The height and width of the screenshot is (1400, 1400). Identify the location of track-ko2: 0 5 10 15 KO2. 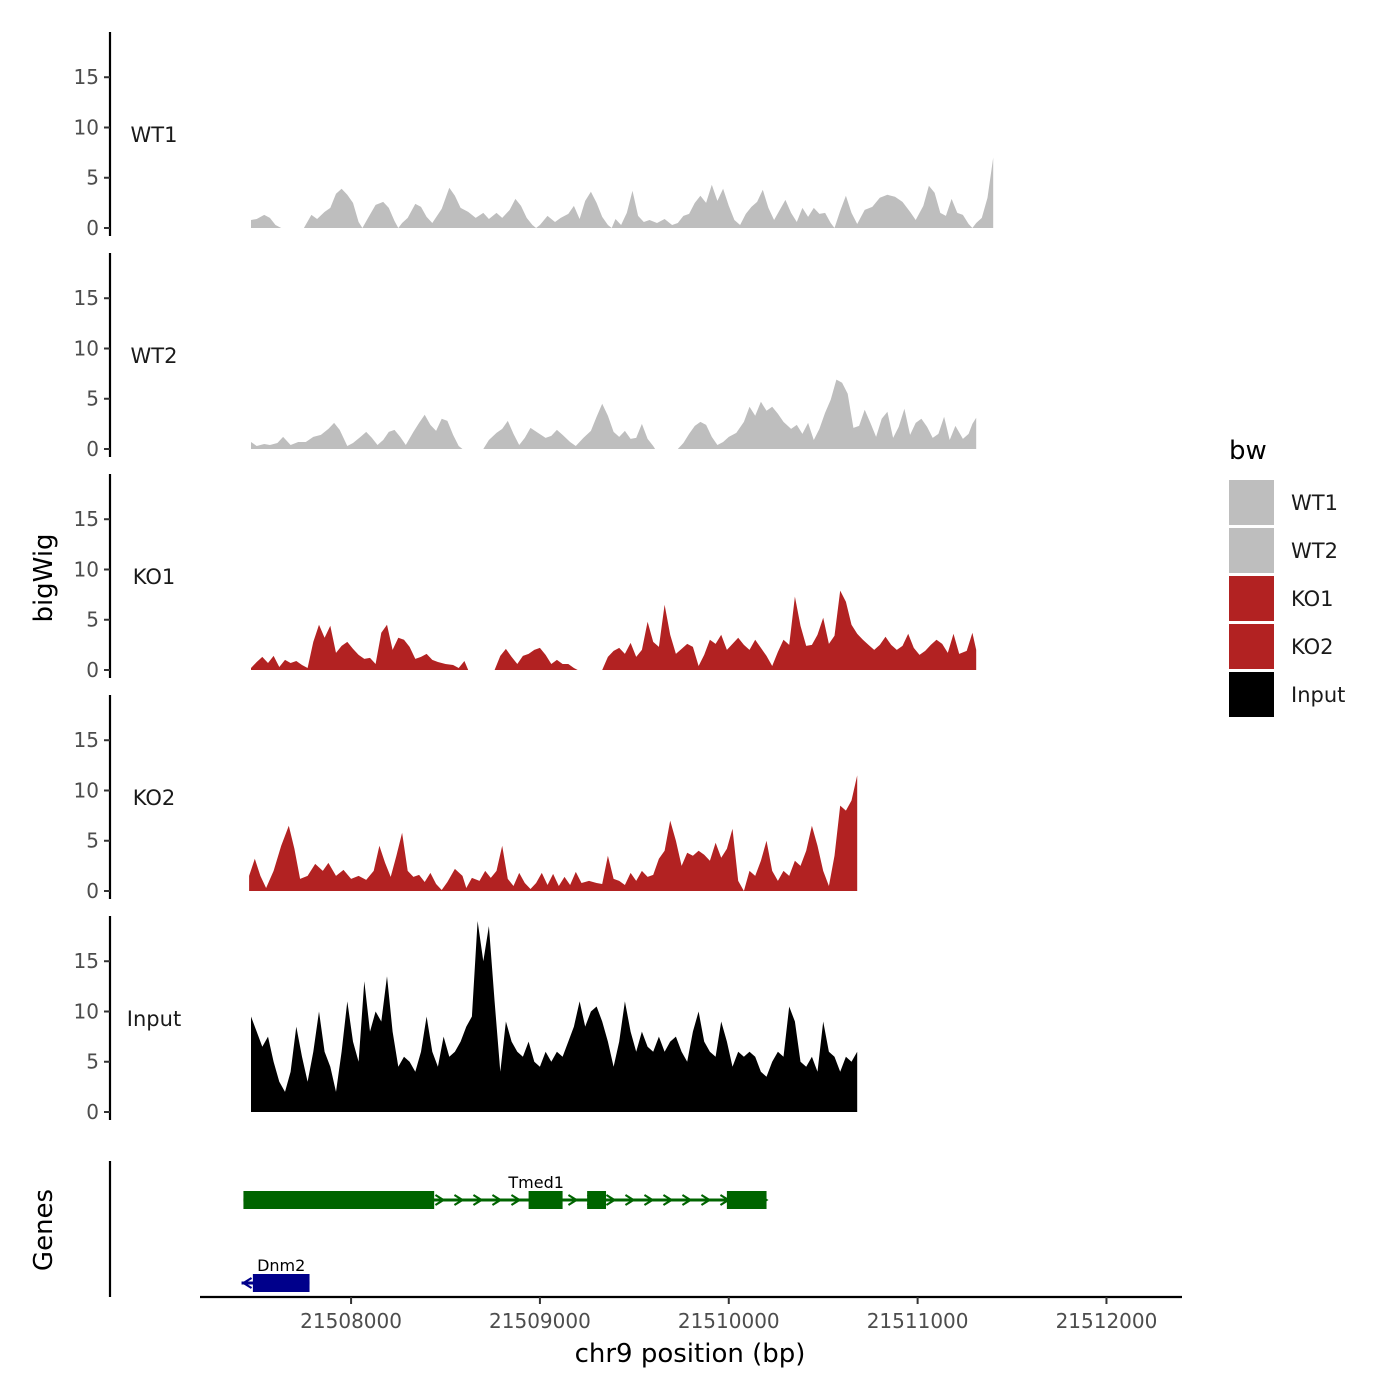
(466, 799).